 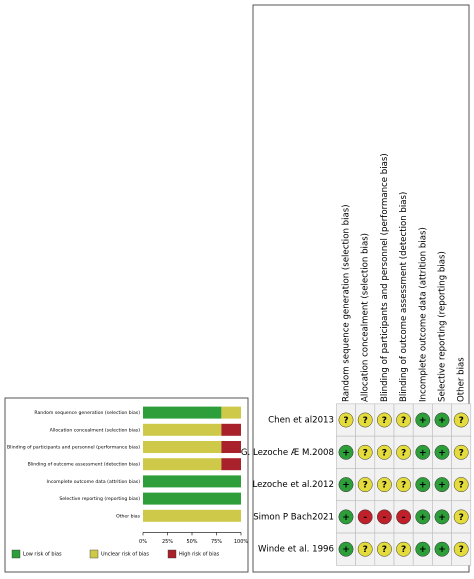 What do you see at coordinates (143, 542) in the screenshot?
I see `x-tick-label: 0%` at bounding box center [143, 542].